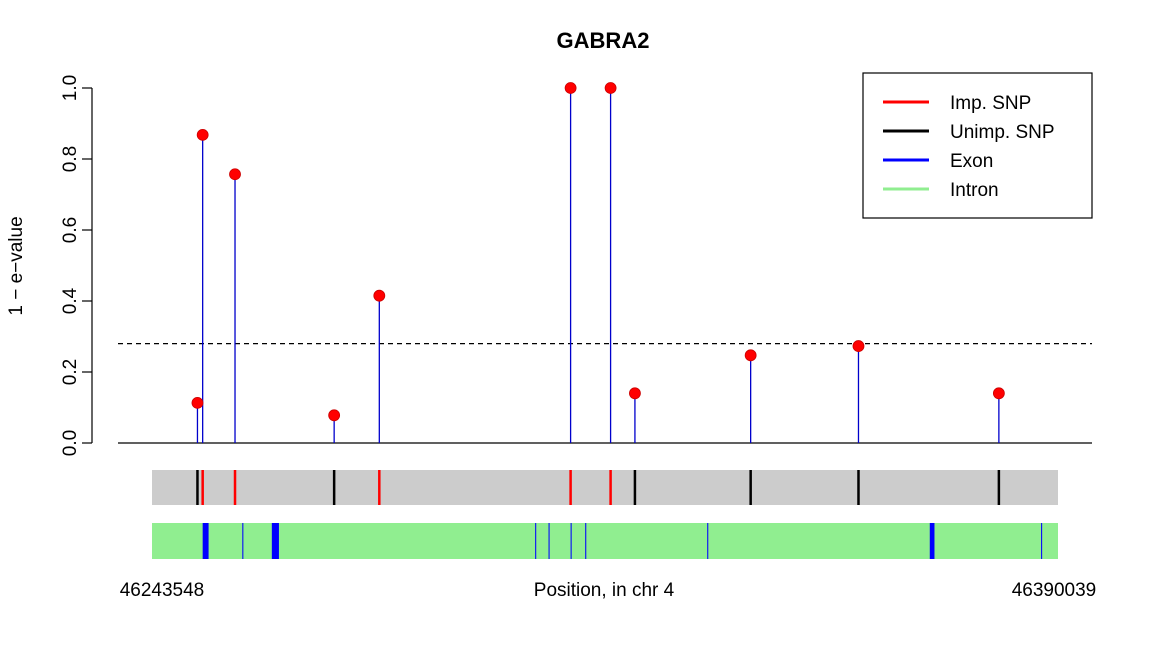 Image resolution: width=1152 pixels, height=648 pixels. Describe the element at coordinates (70, 300) in the screenshot. I see `y-tick-label: 0.4` at that location.